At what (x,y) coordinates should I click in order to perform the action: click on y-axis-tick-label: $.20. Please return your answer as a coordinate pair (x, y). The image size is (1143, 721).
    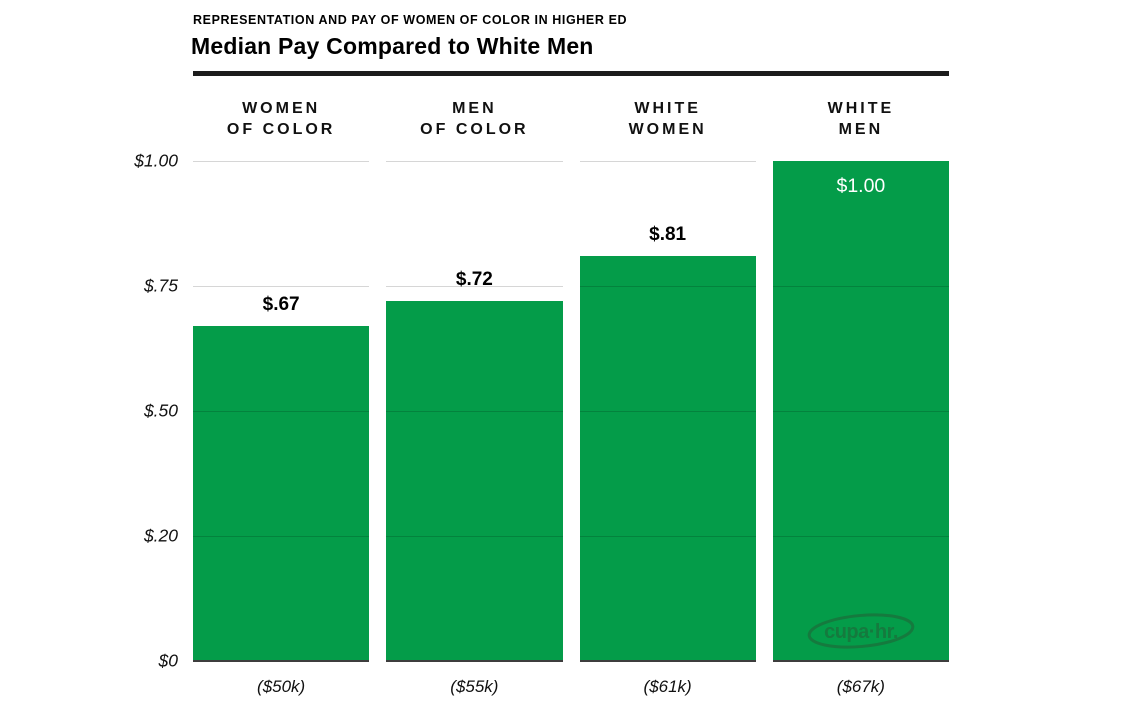
    Looking at the image, I should click on (160, 535).